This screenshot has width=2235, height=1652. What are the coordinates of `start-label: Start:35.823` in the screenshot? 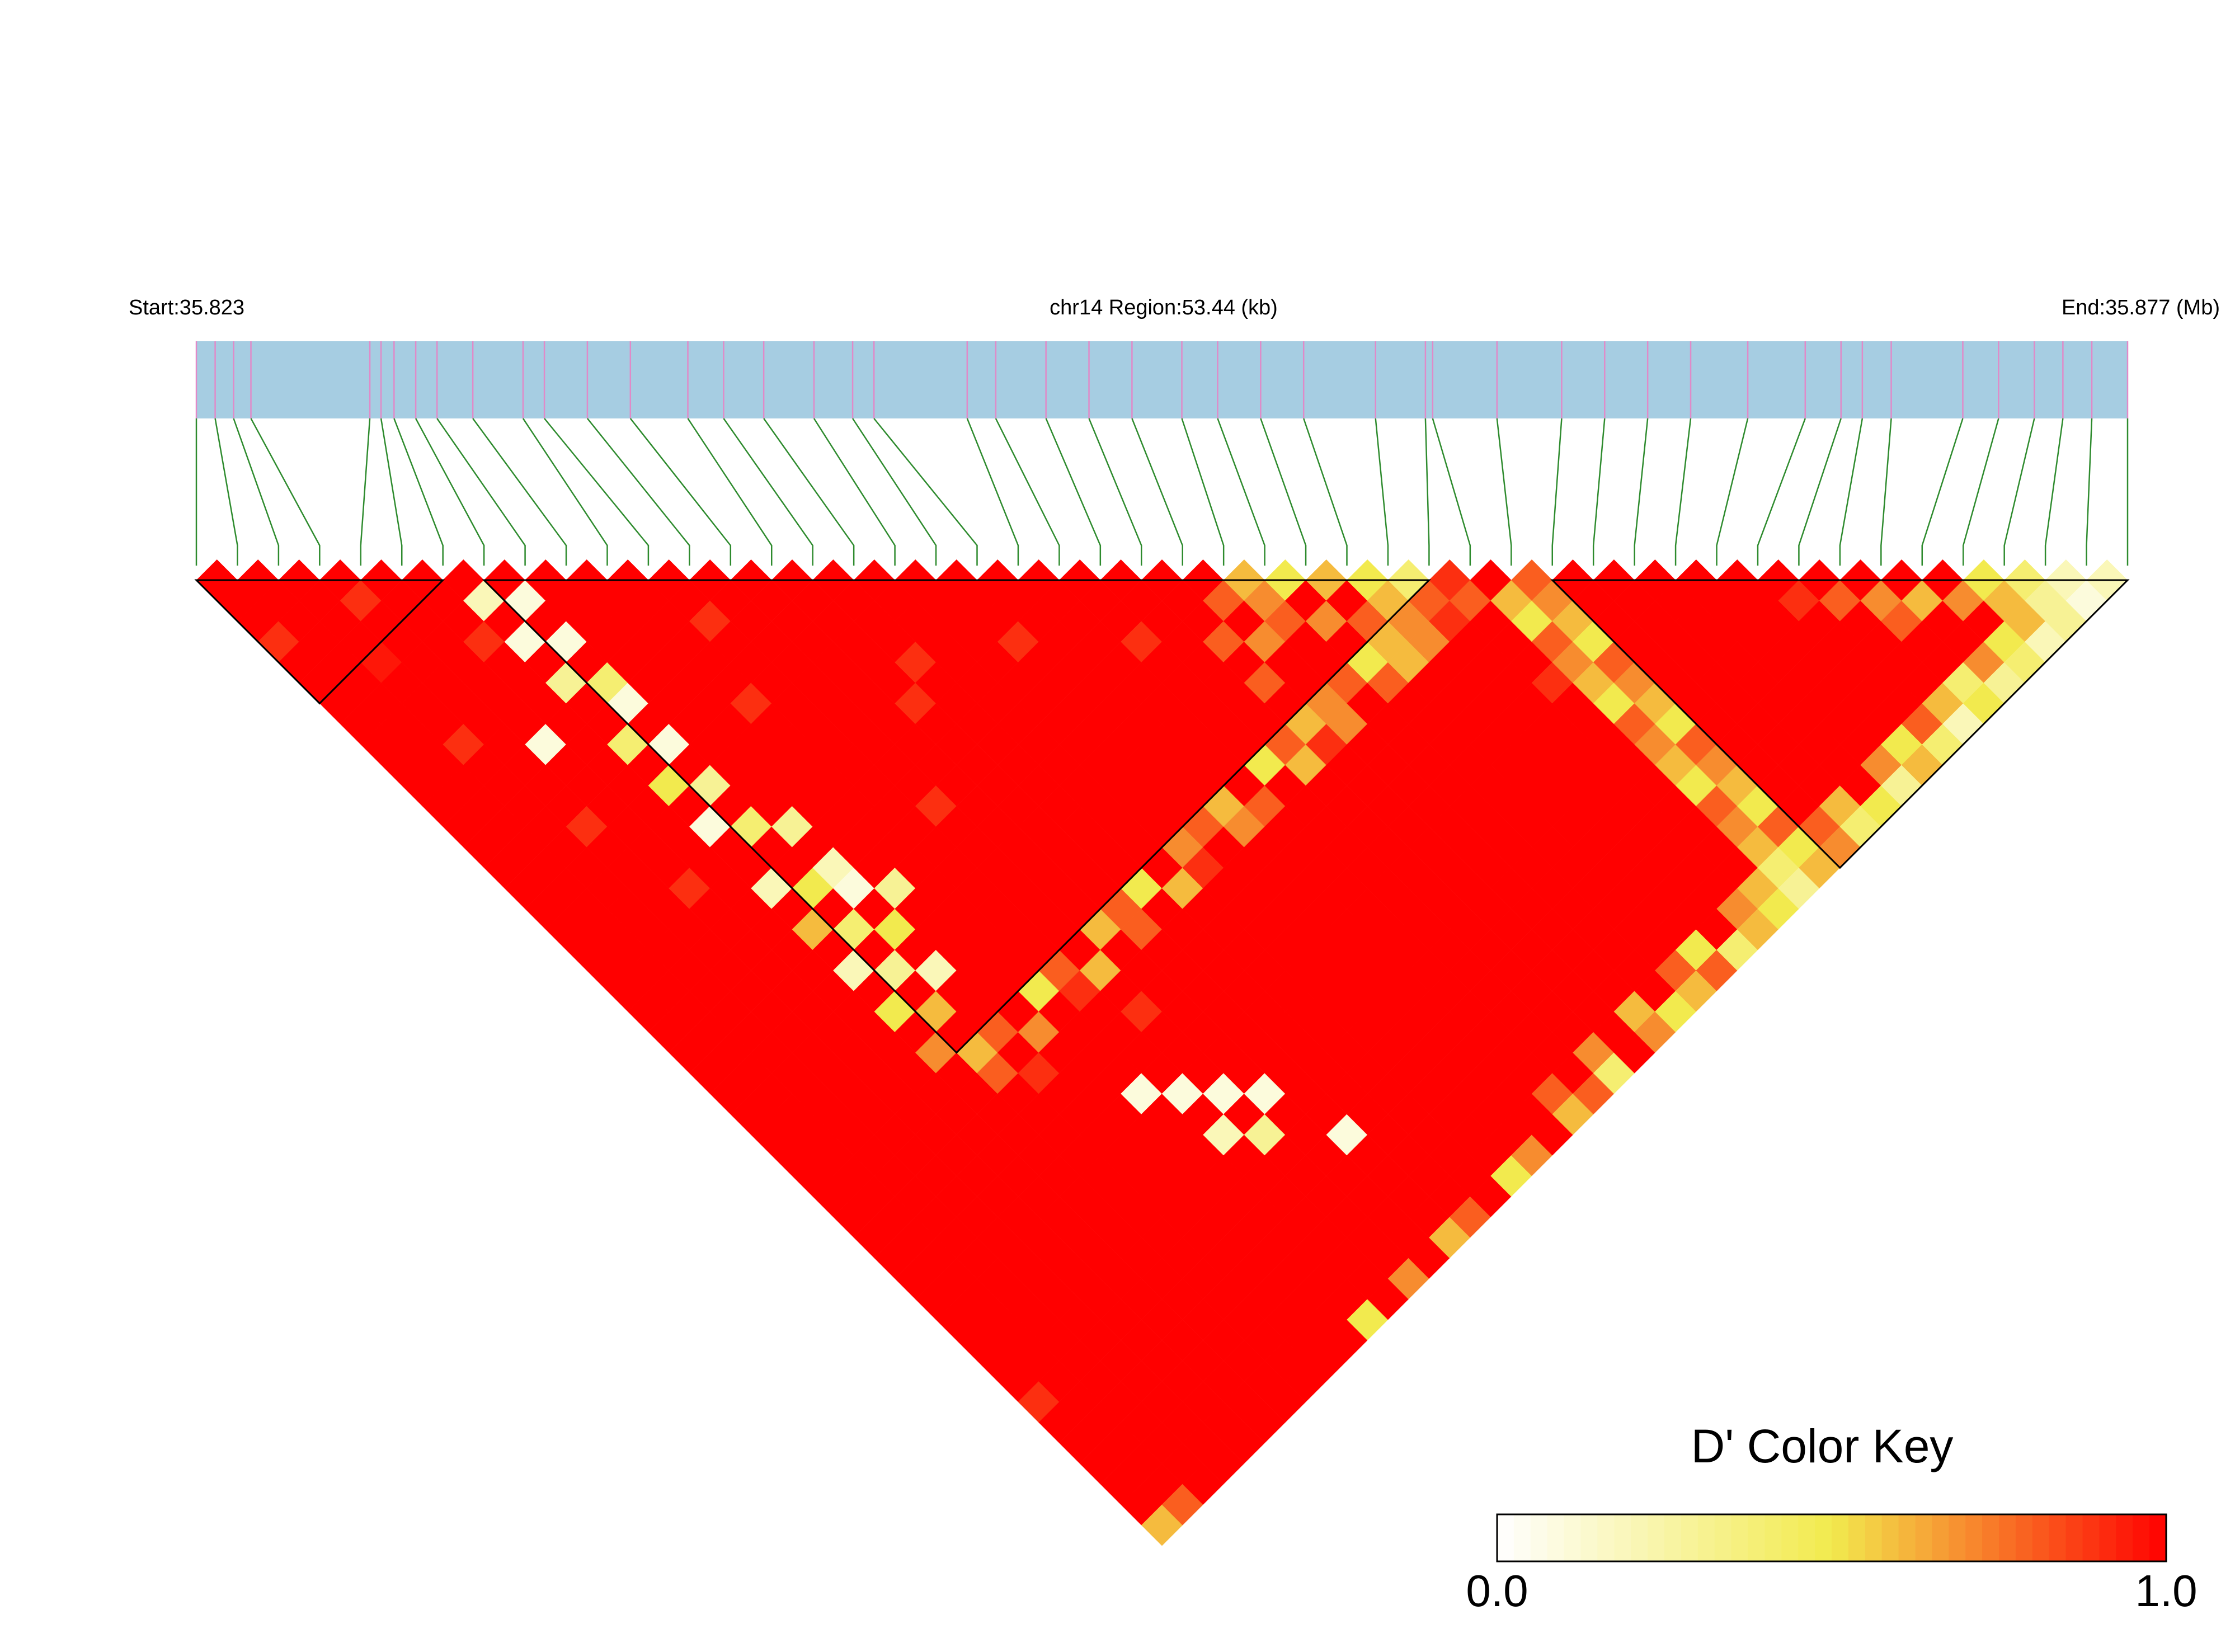 It's located at (186, 308).